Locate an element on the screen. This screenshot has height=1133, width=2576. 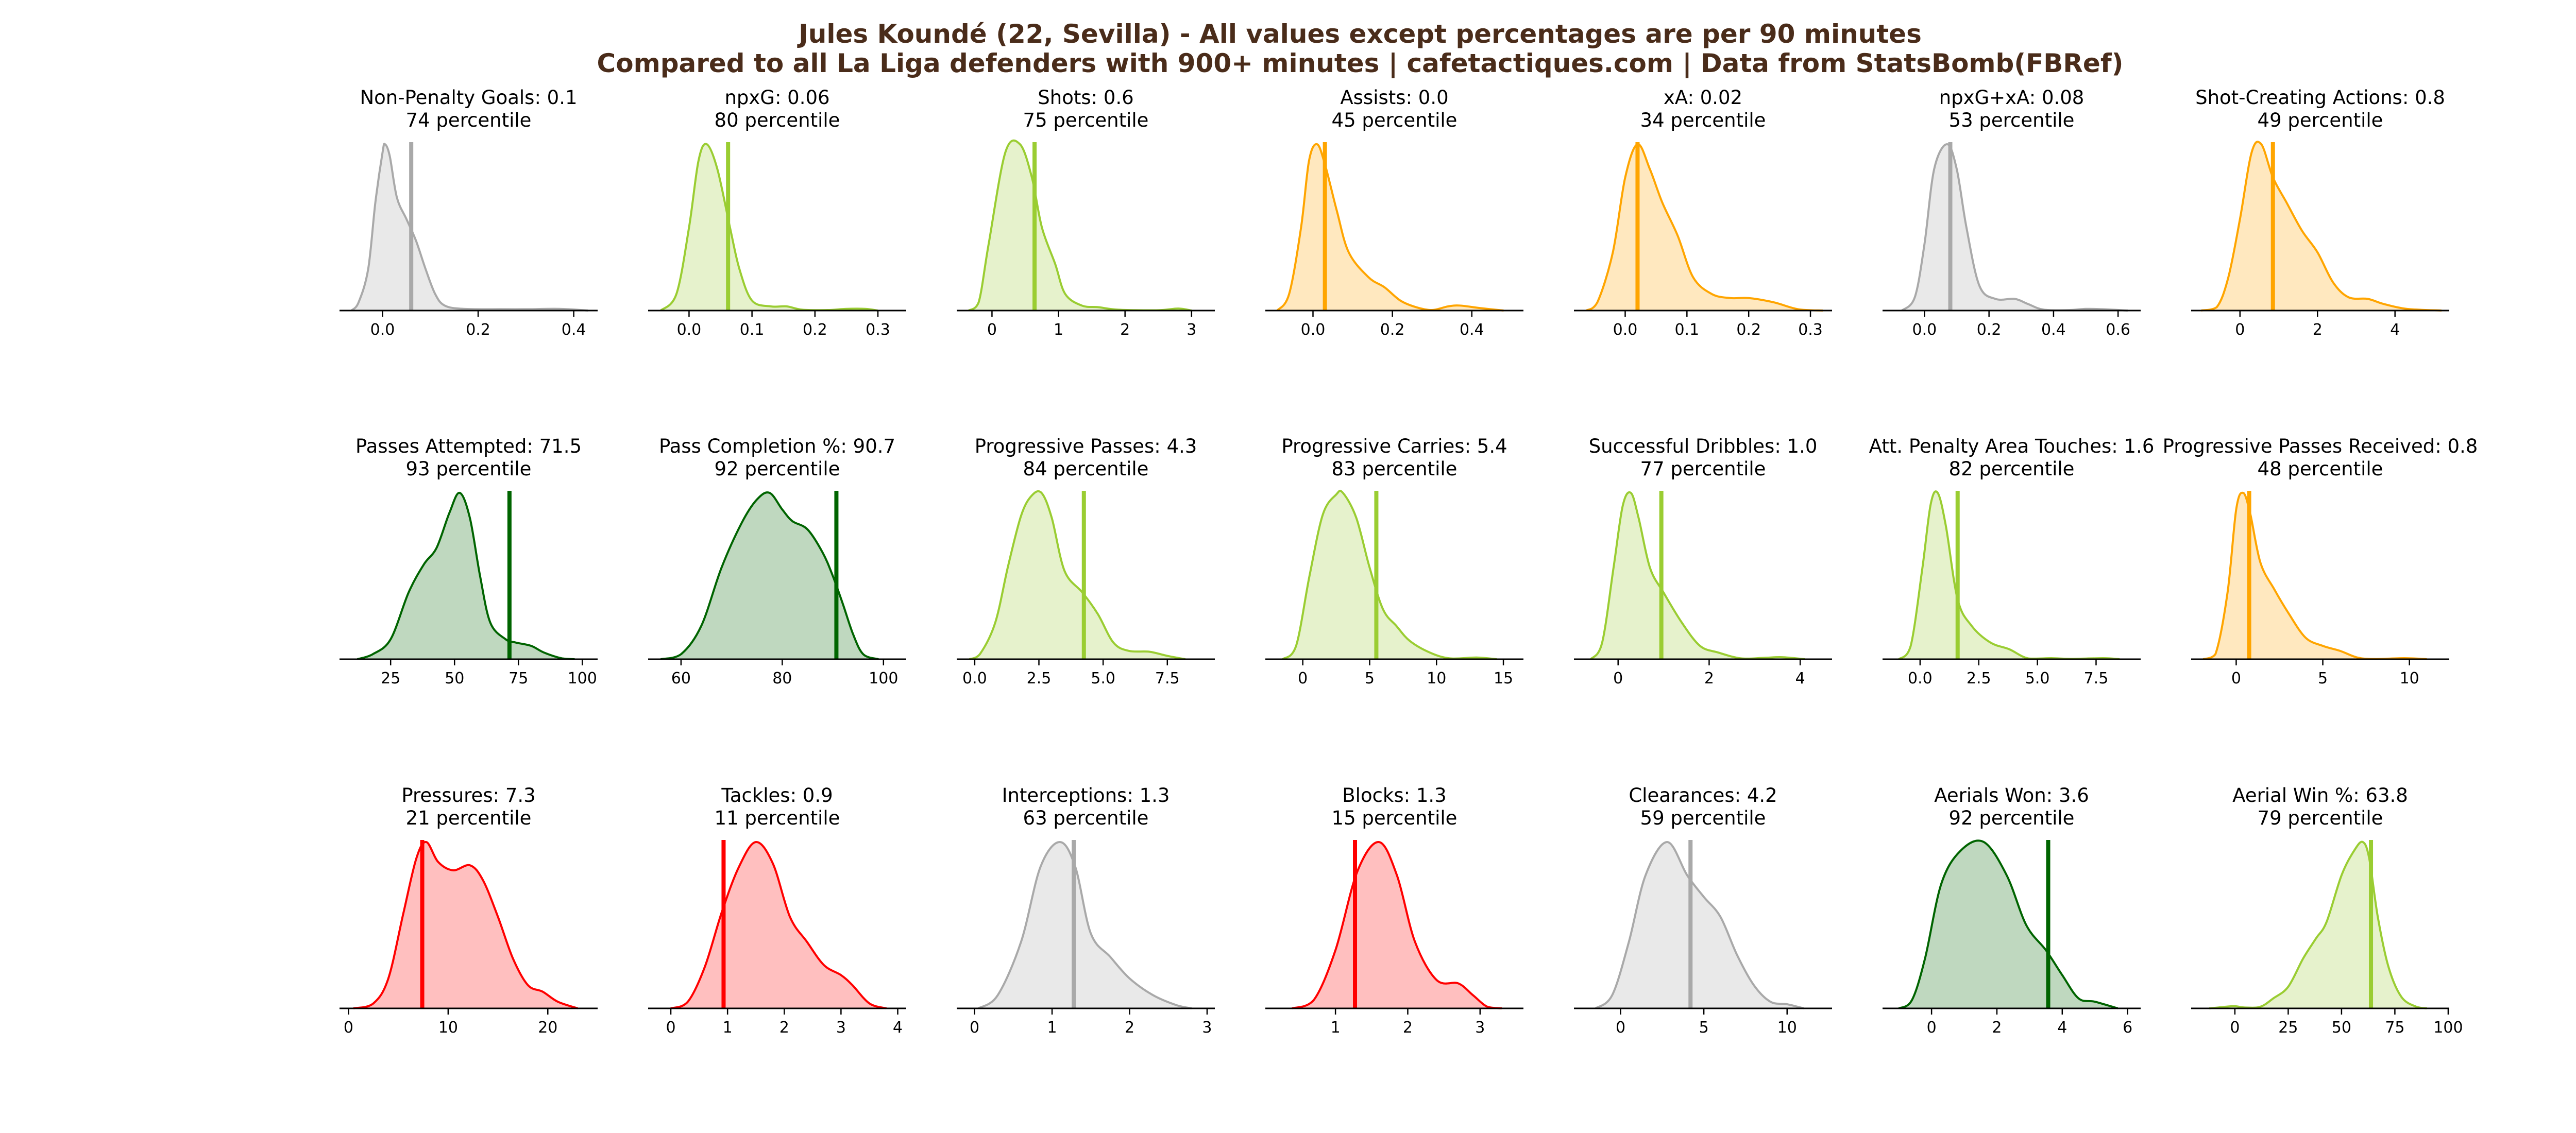
kde-panel: Pressures: 7.321 percentile 0 10 20 is located at coordinates (469, 911).